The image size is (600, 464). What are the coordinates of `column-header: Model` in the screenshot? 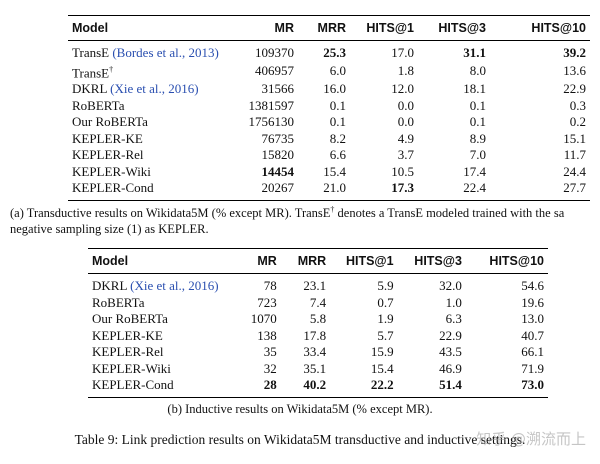 It's located at (90, 27).